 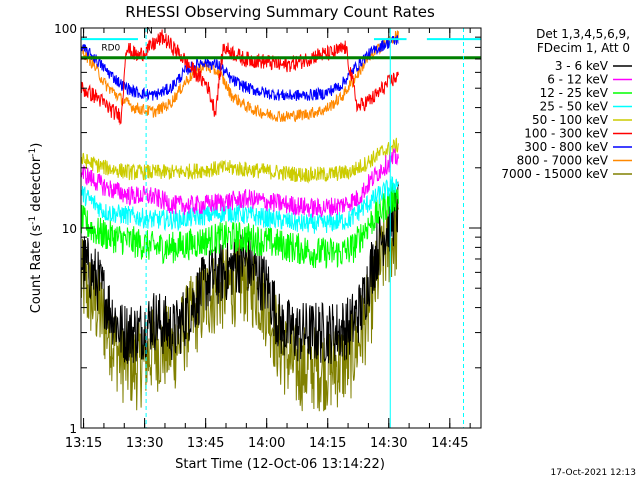 I want to click on y-axis-label-main: Count Rate (s, so click(x=36, y=269).